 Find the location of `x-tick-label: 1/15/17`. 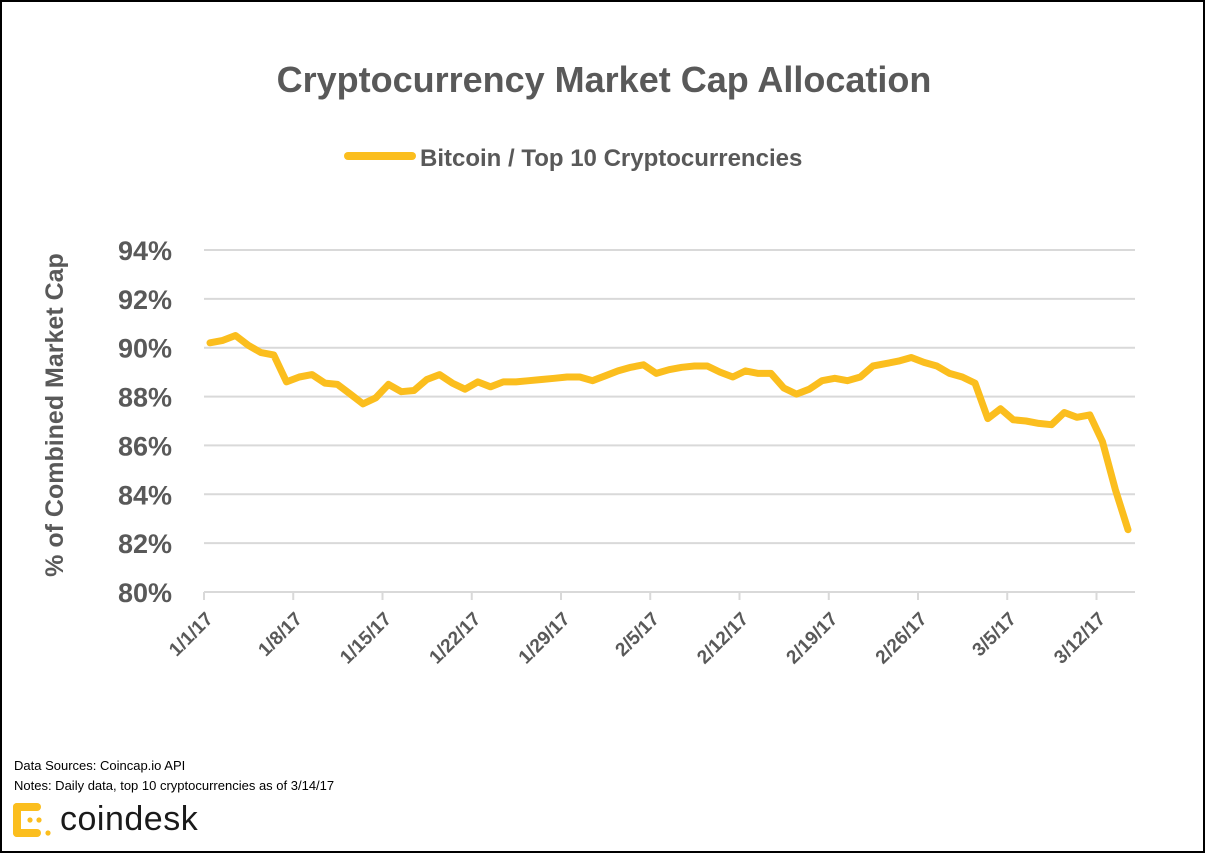

x-tick-label: 1/15/17 is located at coordinates (366, 639).